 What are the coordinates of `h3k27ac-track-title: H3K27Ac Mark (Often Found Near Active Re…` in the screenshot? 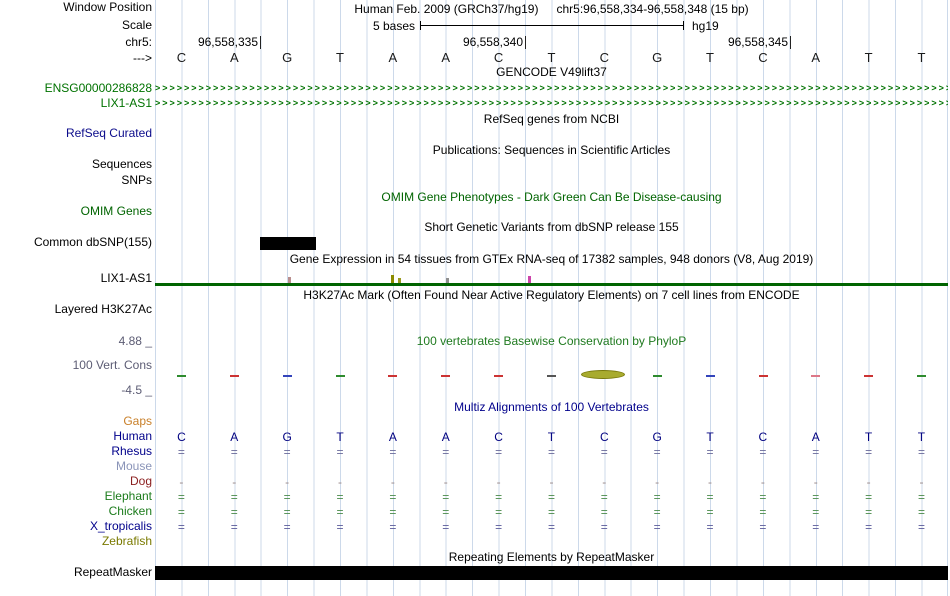 It's located at (551, 295).